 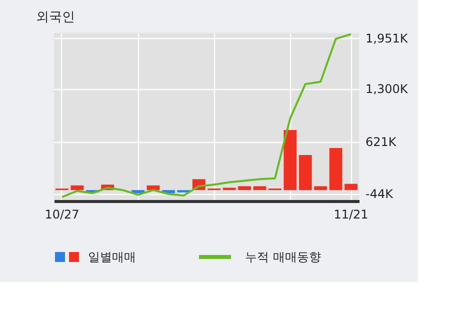 What do you see at coordinates (387, 38) in the screenshot?
I see `y-tick-label: 1,951K` at bounding box center [387, 38].